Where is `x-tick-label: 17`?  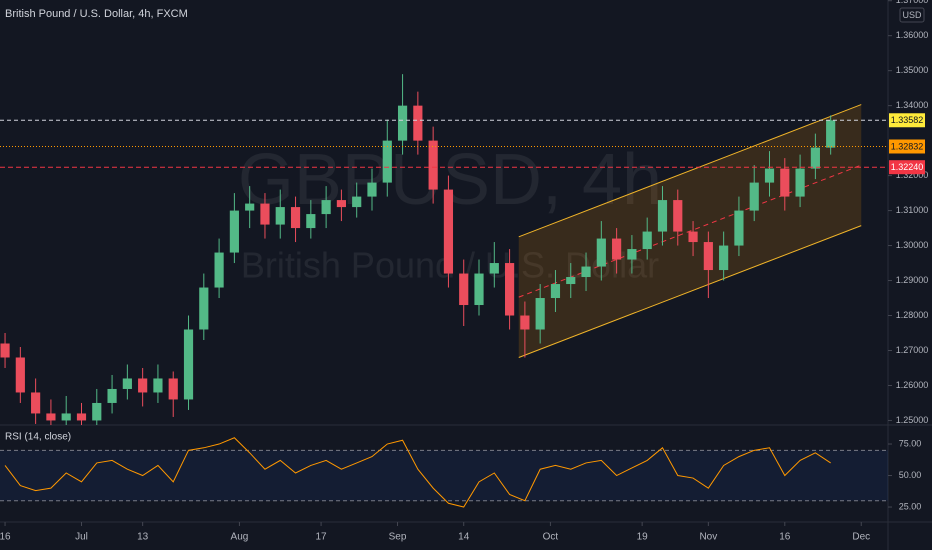
x-tick-label: 17 is located at coordinates (322, 537).